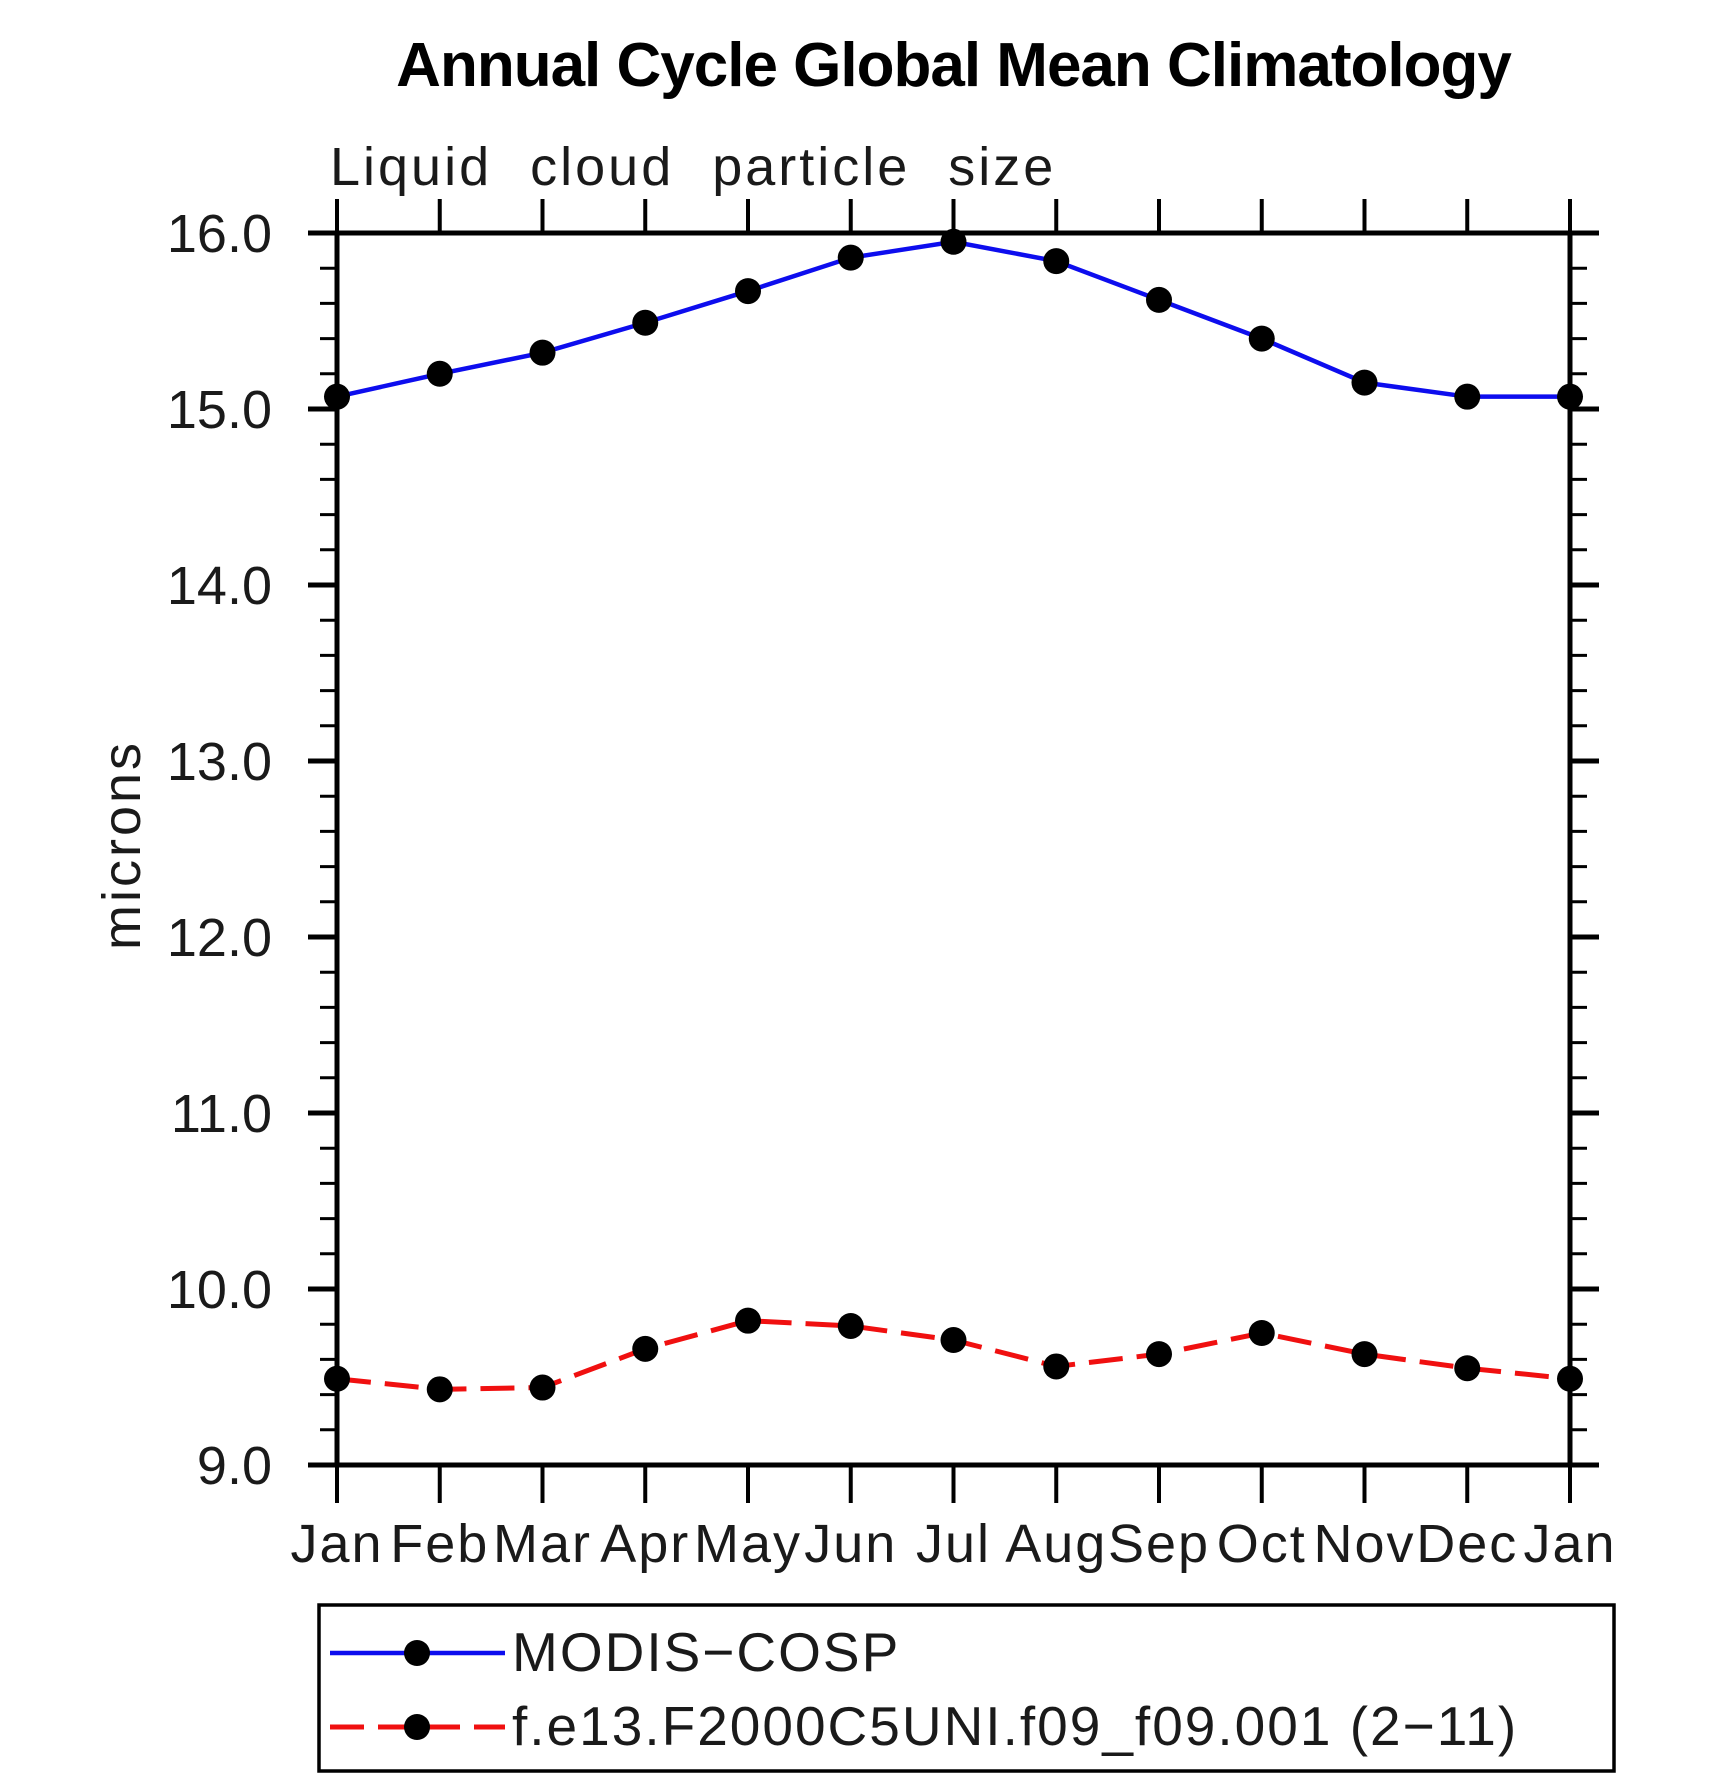 The width and height of the screenshot is (1710, 1778). Describe the element at coordinates (953, 1544) in the screenshot. I see `x-tick-label: Jul` at that location.